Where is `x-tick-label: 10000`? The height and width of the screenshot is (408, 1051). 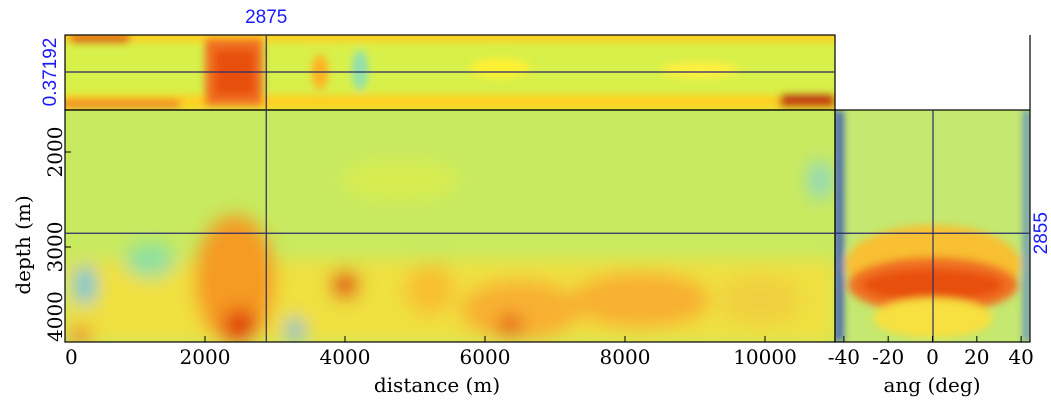 x-tick-label: 10000 is located at coordinates (765, 357).